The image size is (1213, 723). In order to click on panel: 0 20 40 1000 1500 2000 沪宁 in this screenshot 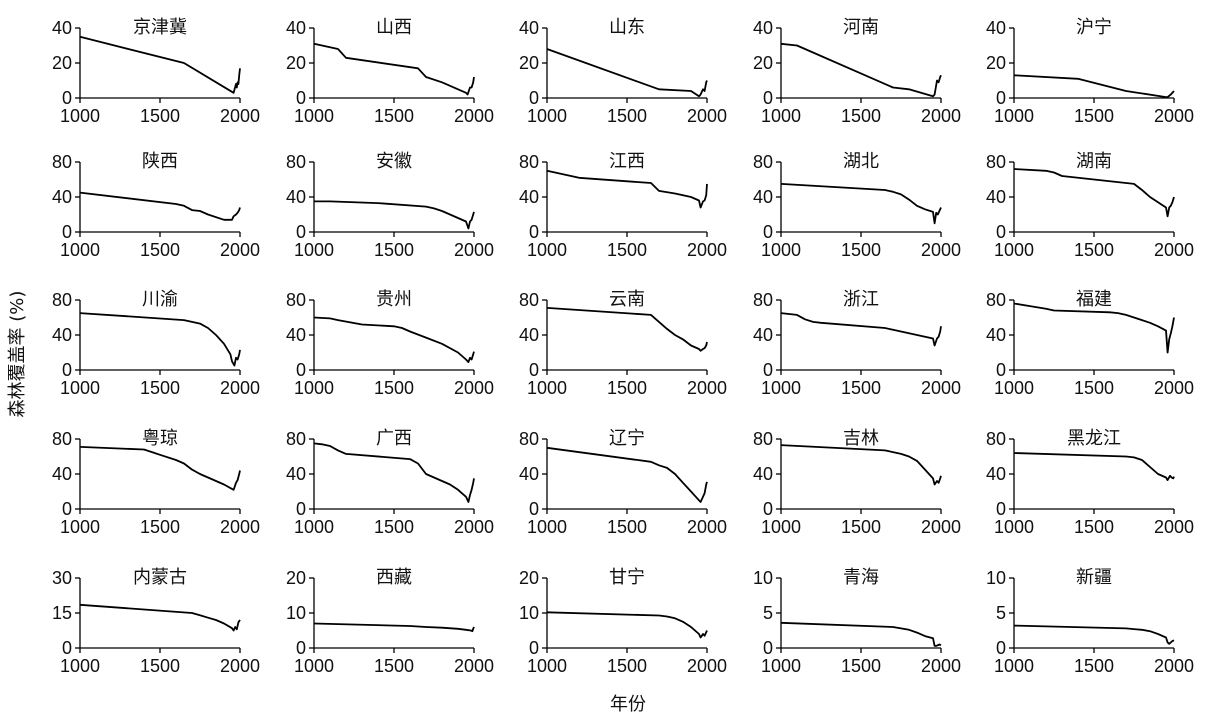, I will do `click(1090, 71)`.